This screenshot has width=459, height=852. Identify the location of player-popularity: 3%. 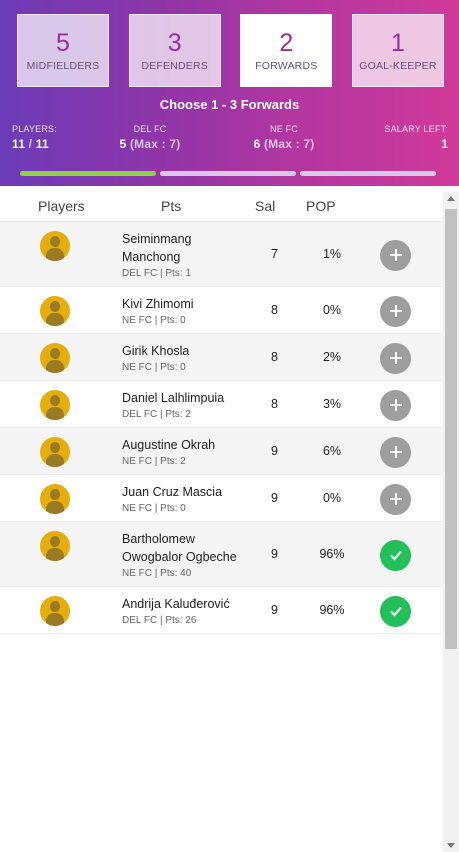
(332, 403).